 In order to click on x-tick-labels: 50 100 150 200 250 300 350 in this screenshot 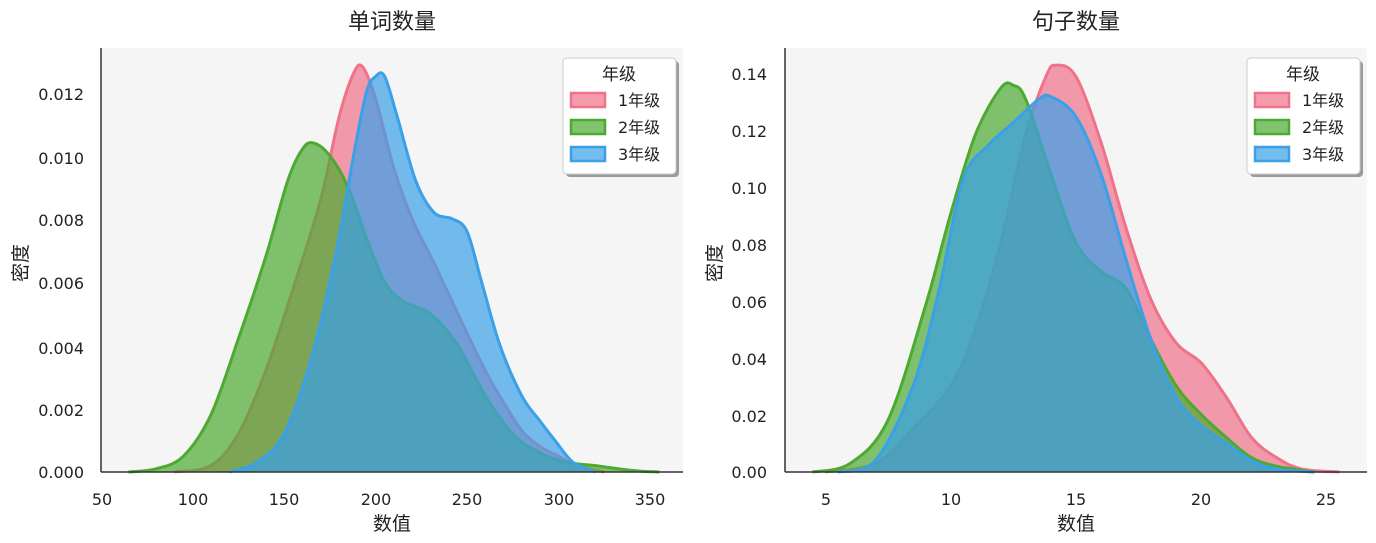, I will do `click(378, 499)`.